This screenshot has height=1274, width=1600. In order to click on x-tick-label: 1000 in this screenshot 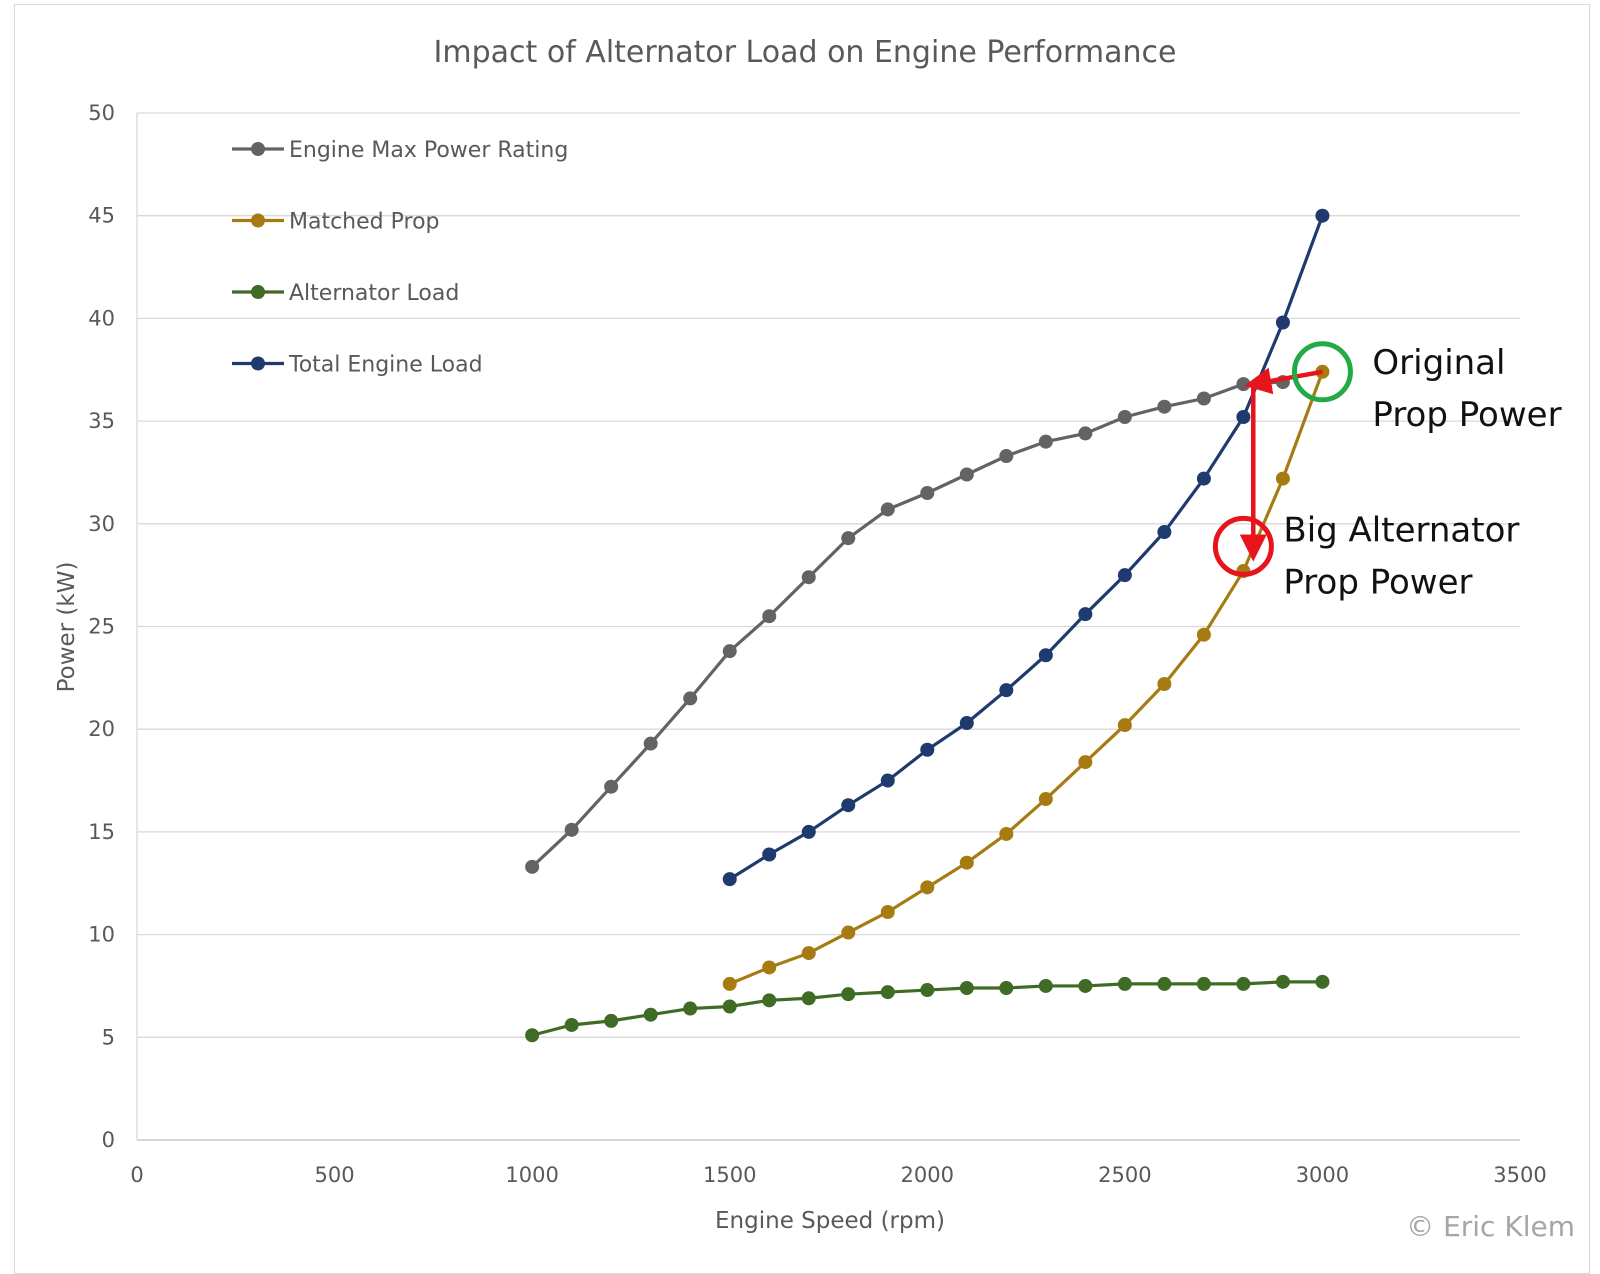, I will do `click(531, 1175)`.